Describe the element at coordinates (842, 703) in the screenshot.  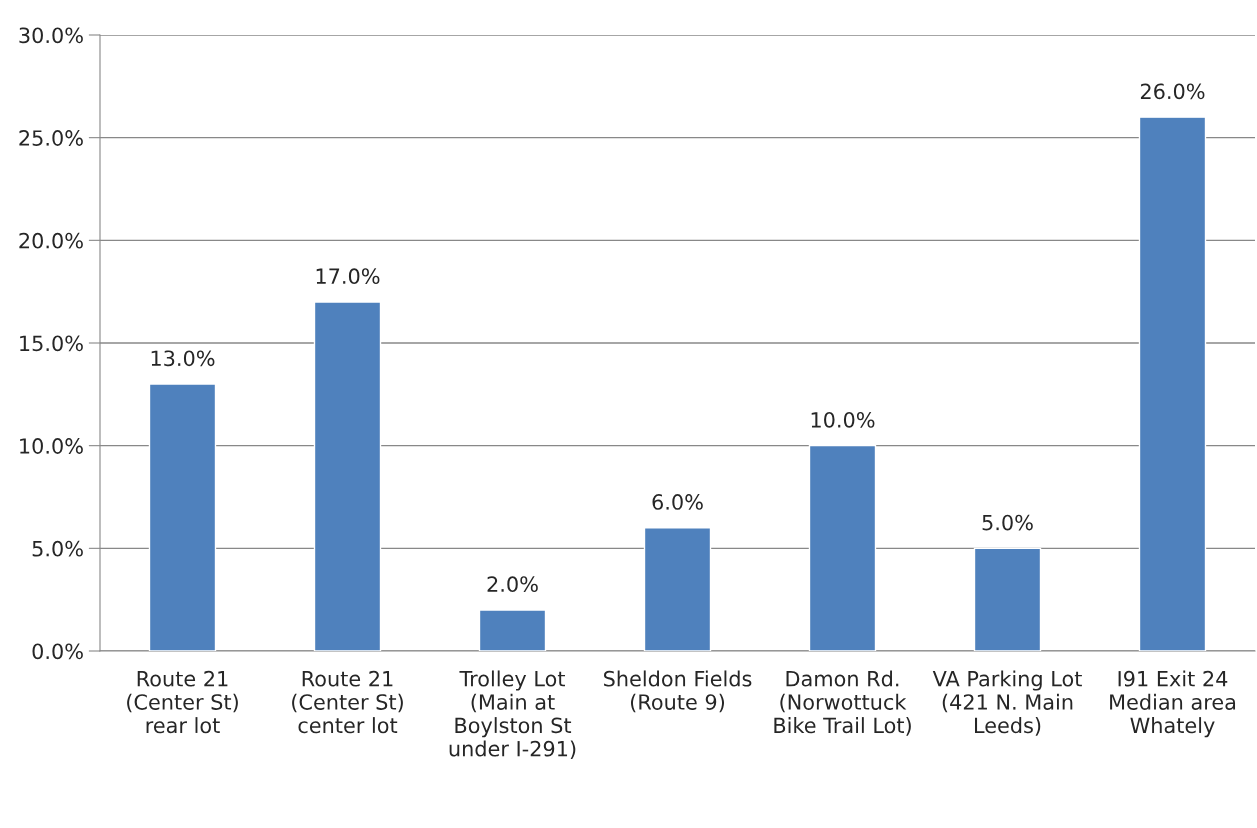
I see `x-tick-label: Damon Rd. (Norwottuck Bike Trail Lot)` at that location.